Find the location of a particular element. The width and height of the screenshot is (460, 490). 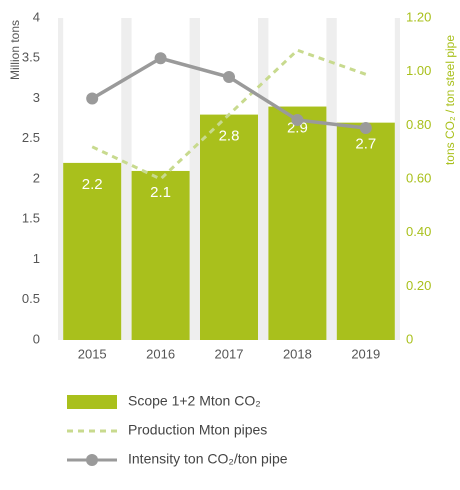

bar-value-label: 2.8 is located at coordinates (229, 136).